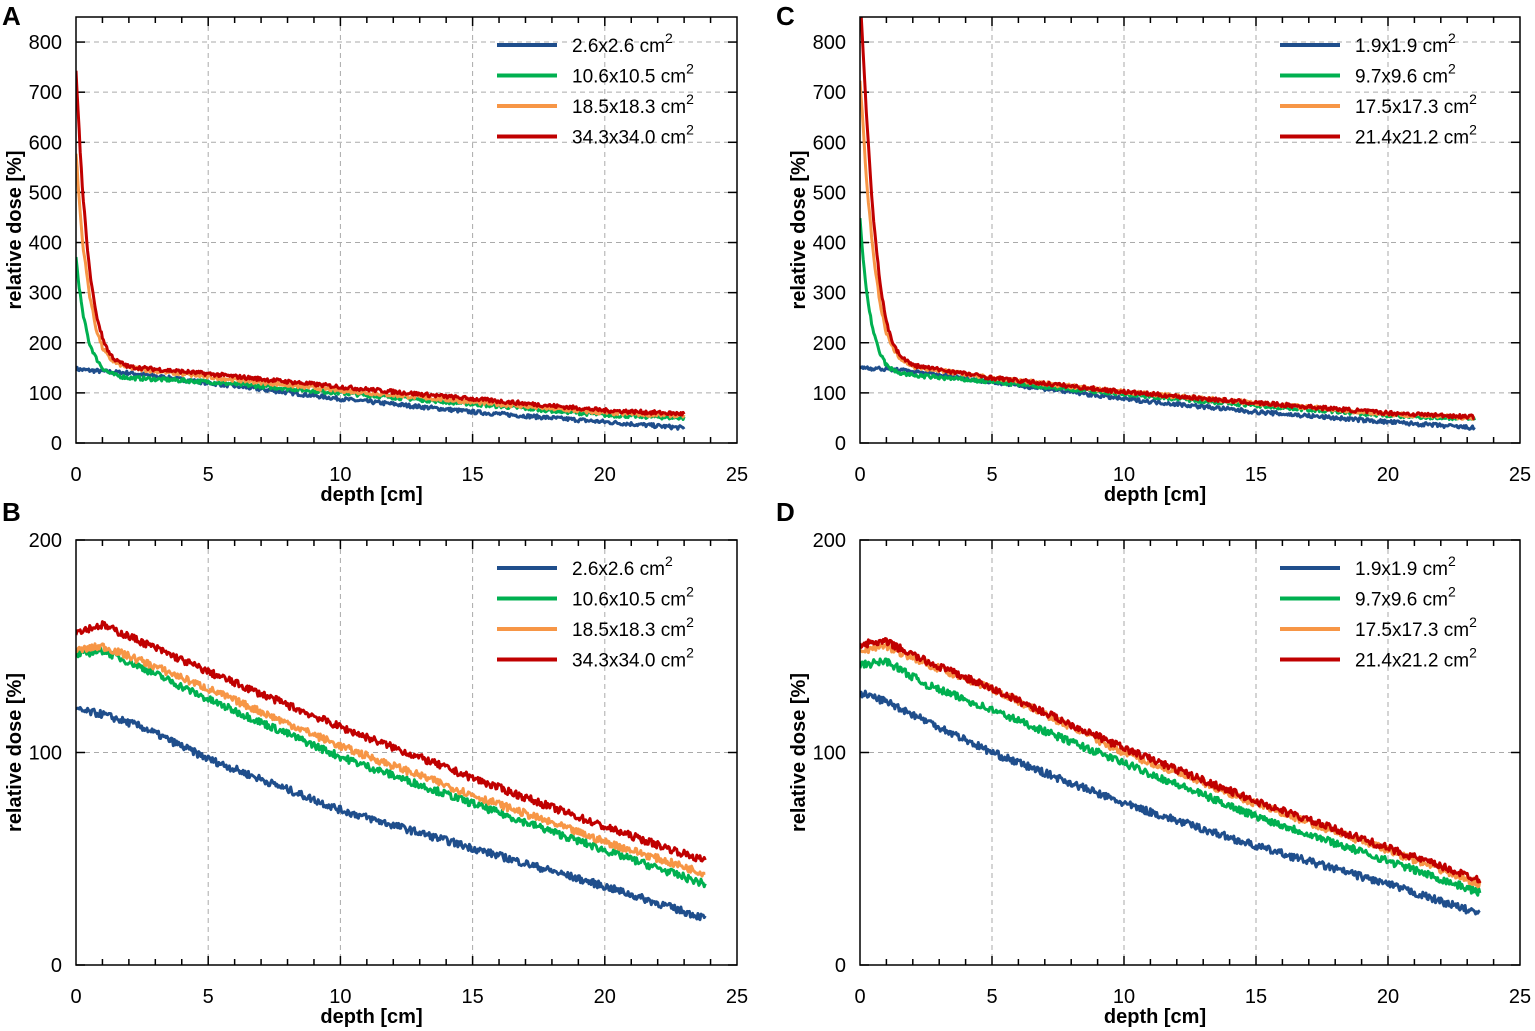 This screenshot has height=1031, width=1535. I want to click on panel-letter: A, so click(11, 16).